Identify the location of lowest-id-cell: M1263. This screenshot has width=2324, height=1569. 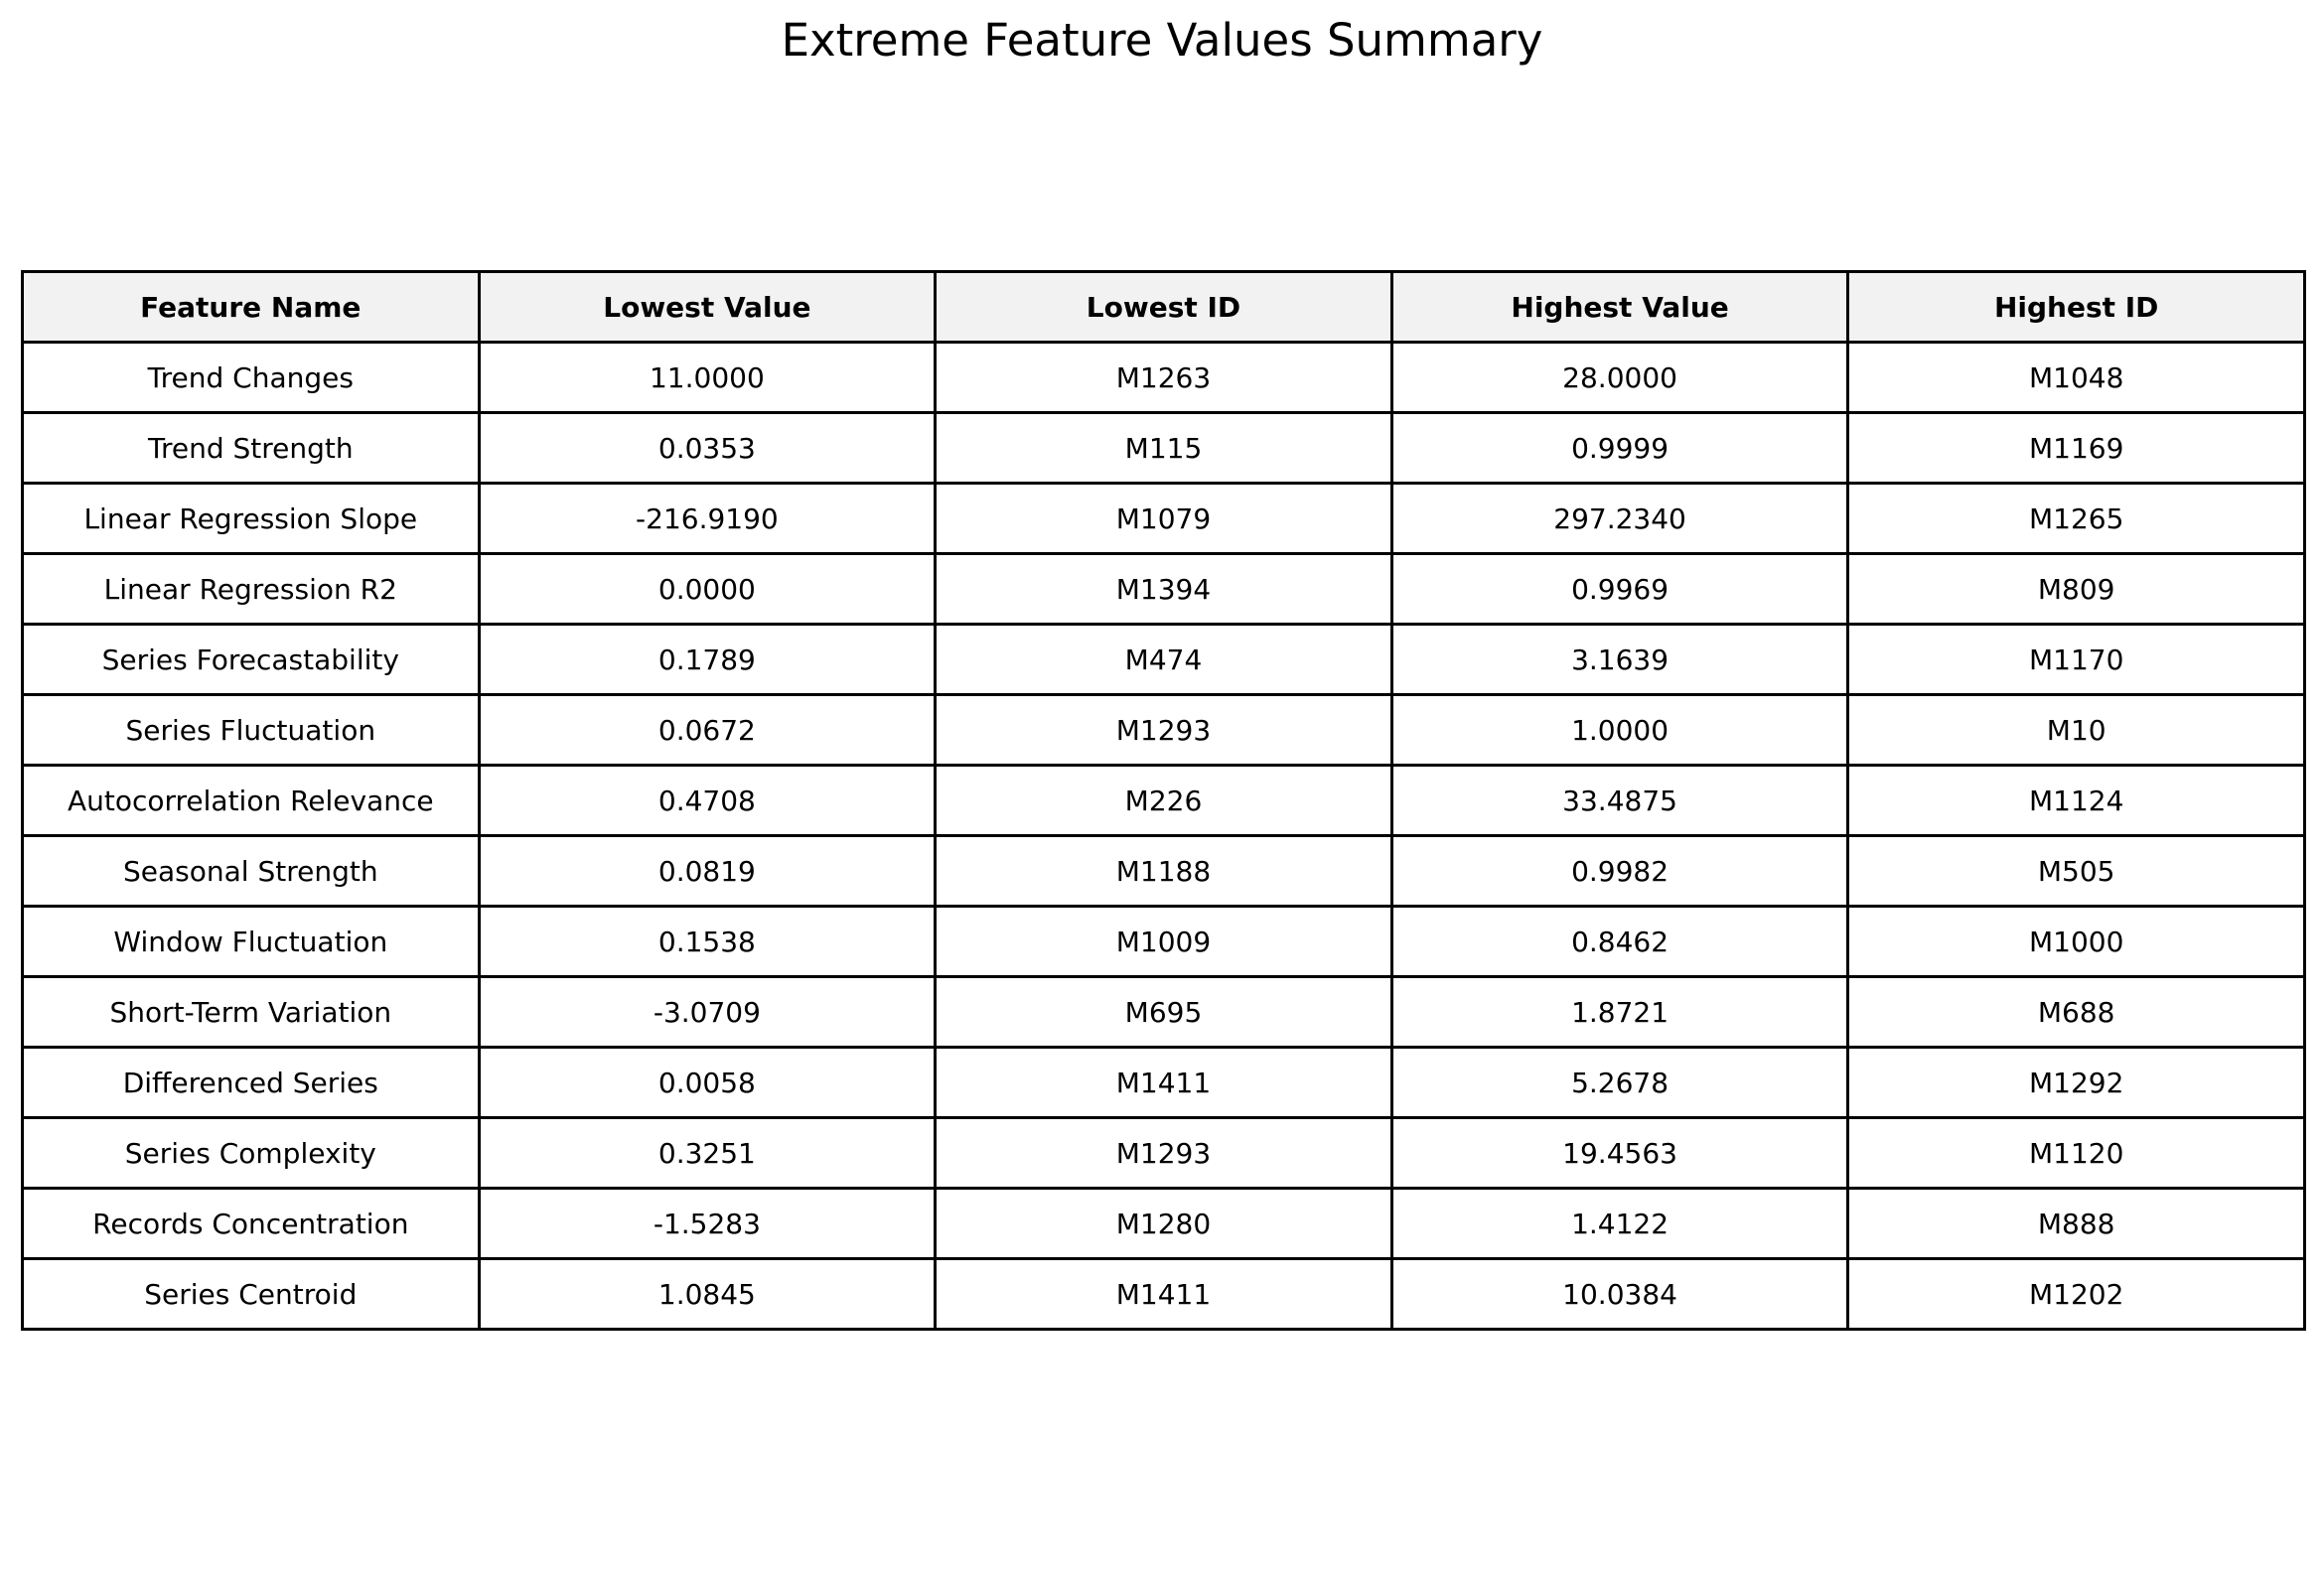
(1163, 377).